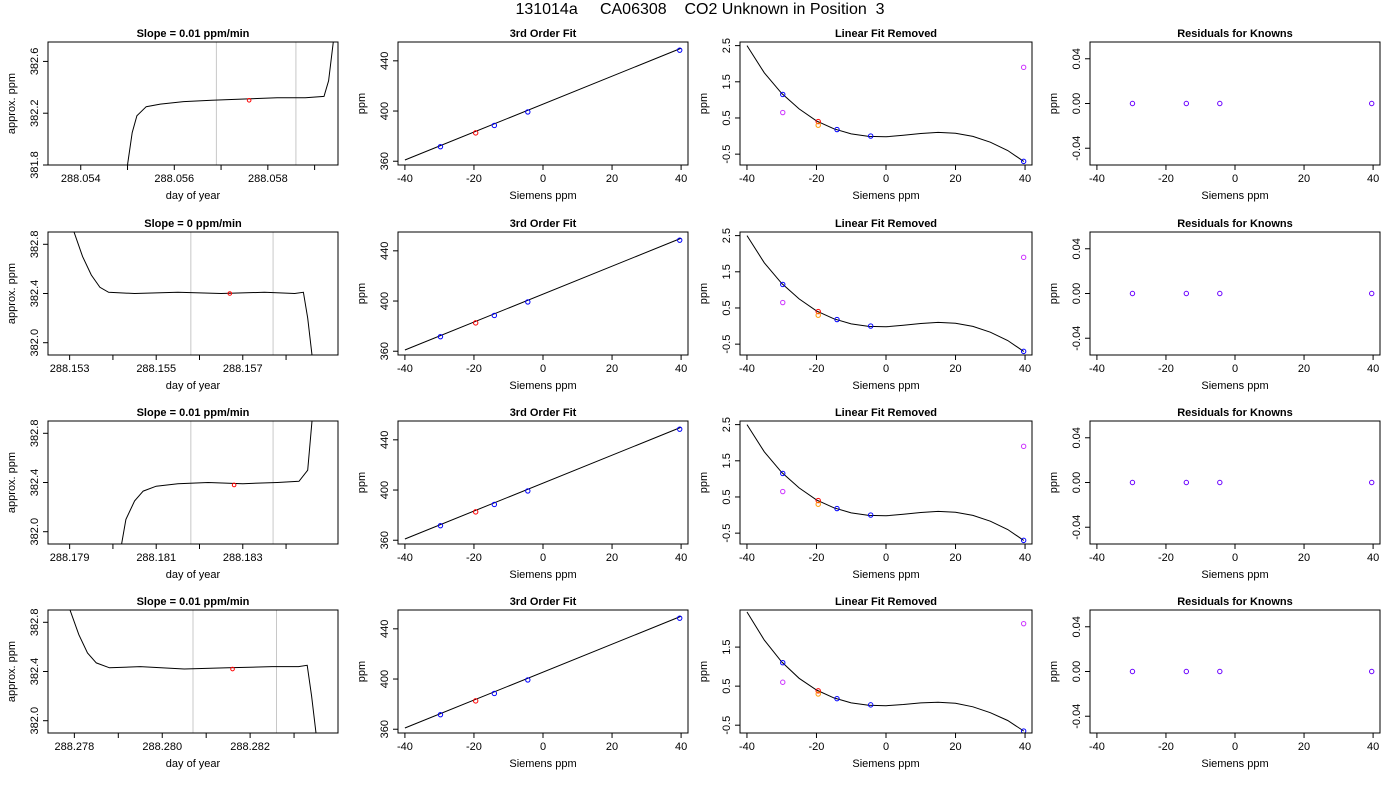  I want to click on y-tick-label: 382.4, so click(35, 483).